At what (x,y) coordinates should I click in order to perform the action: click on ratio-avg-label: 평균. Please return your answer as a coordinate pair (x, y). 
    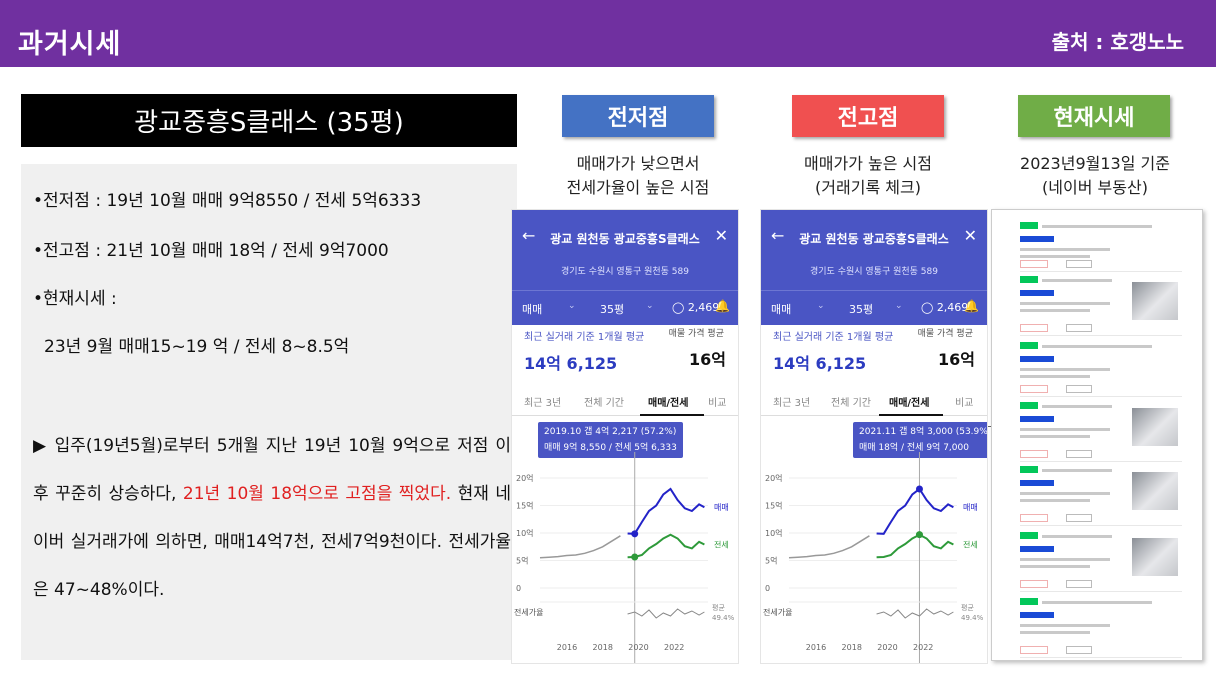
    Looking at the image, I should click on (718, 607).